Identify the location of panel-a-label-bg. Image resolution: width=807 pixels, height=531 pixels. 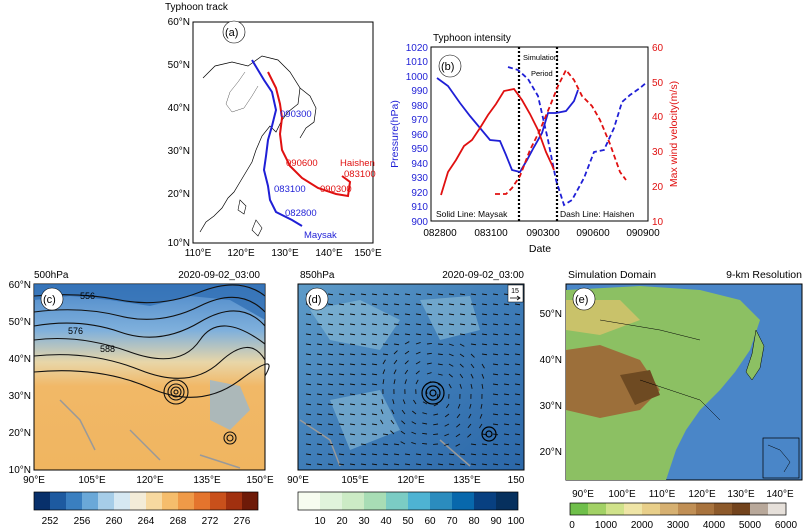
(234, 32).